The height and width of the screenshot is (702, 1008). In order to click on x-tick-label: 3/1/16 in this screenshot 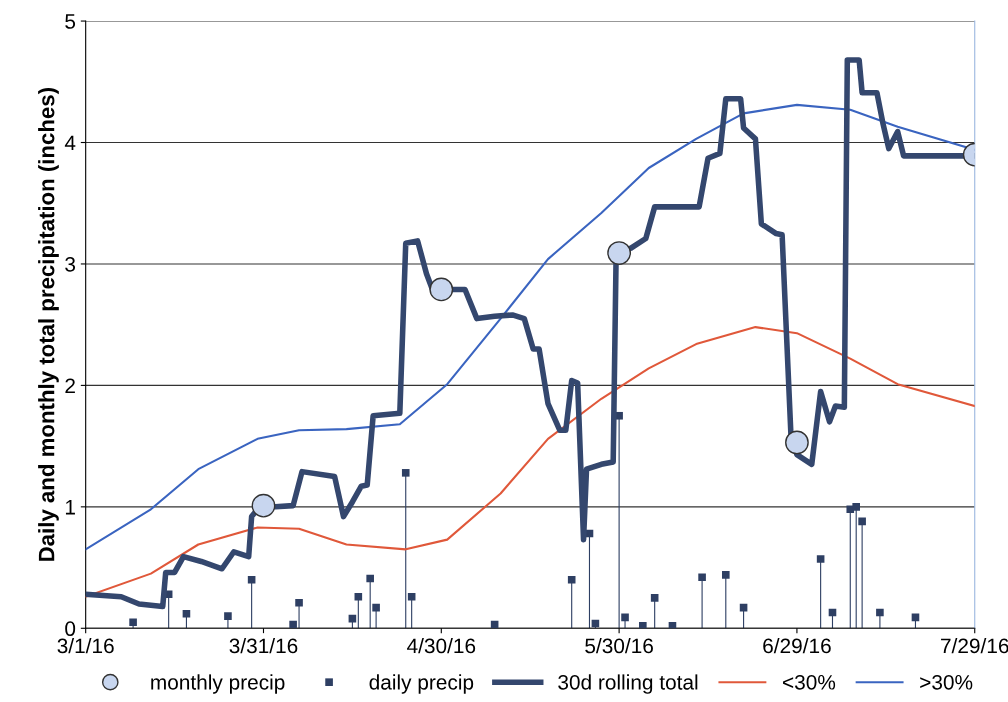, I will do `click(85, 646)`.